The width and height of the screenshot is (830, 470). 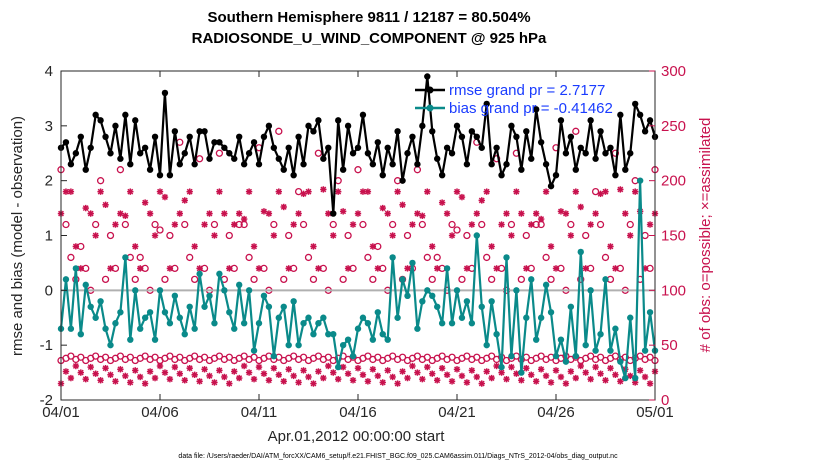 I want to click on y-right-tick-label: 150, so click(x=673, y=236).